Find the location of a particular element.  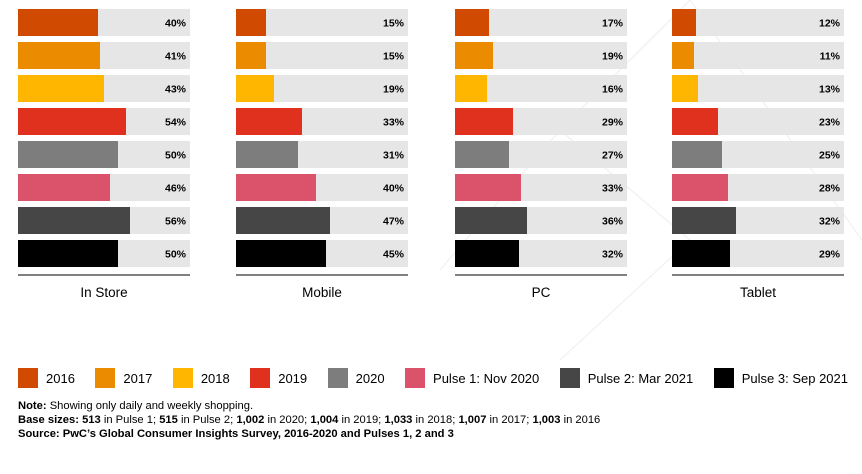

data-label: 32% is located at coordinates (613, 255).